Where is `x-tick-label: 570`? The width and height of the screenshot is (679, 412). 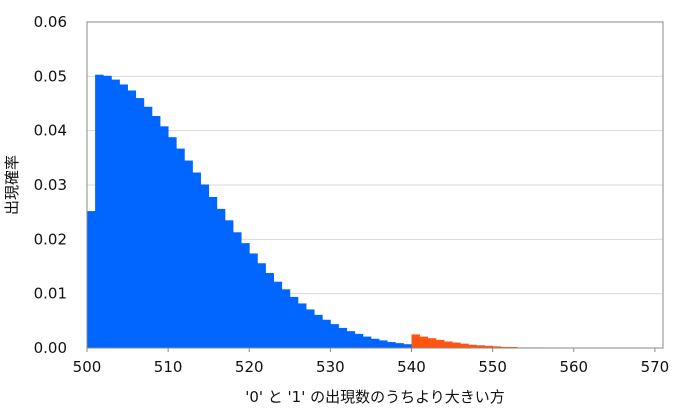 x-tick-label: 570 is located at coordinates (655, 367).